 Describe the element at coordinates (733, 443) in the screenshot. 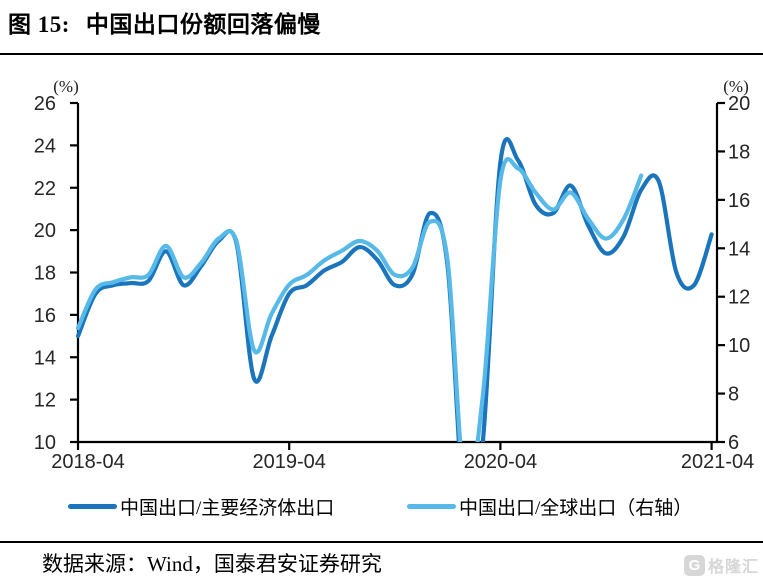

I see `y-axis-right-tick-label: 6` at that location.